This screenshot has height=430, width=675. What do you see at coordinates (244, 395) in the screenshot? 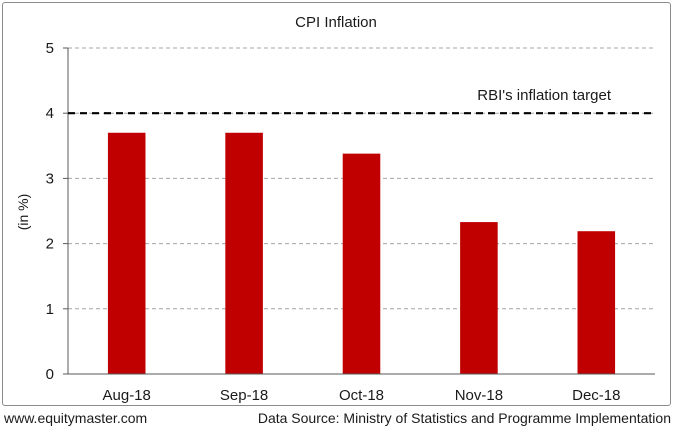
I see `x-tick-label: Sep-18` at bounding box center [244, 395].